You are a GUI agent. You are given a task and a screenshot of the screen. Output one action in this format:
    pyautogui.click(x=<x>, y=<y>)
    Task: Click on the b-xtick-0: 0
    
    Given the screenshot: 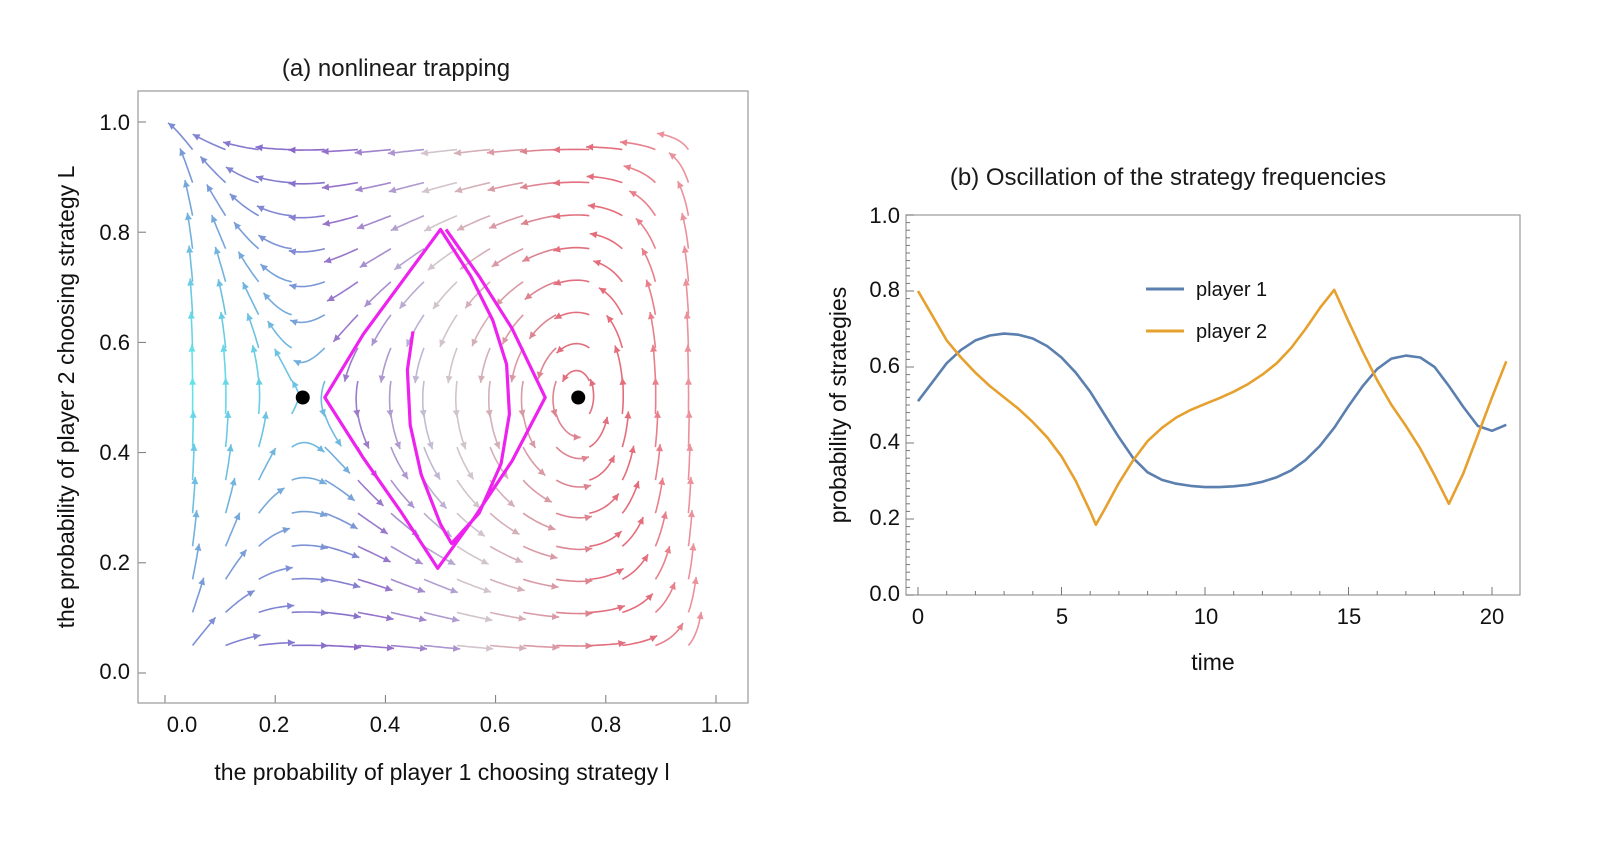 What is the action you would take?
    pyautogui.click(x=918, y=616)
    